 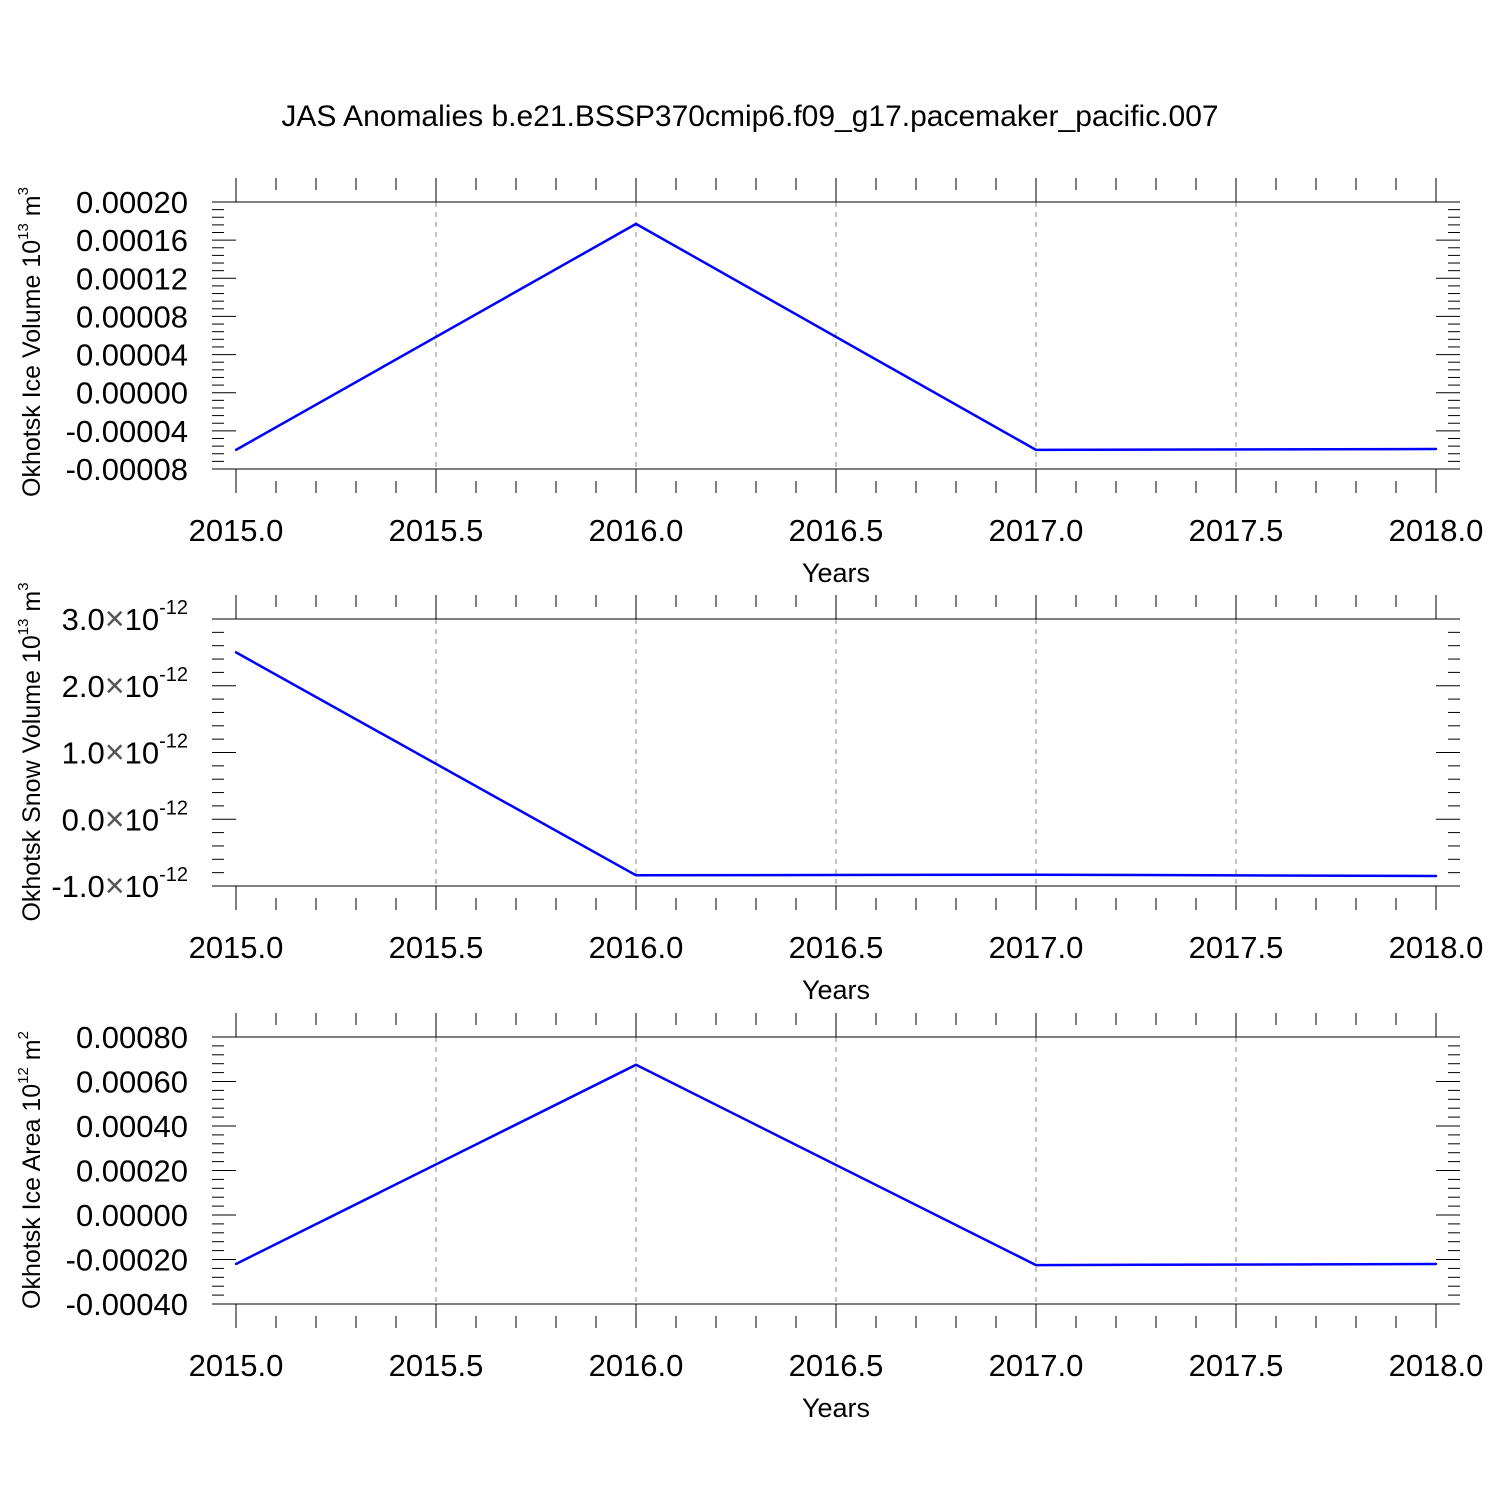 I want to click on y-tick-label: 0.00008, so click(x=132, y=316).